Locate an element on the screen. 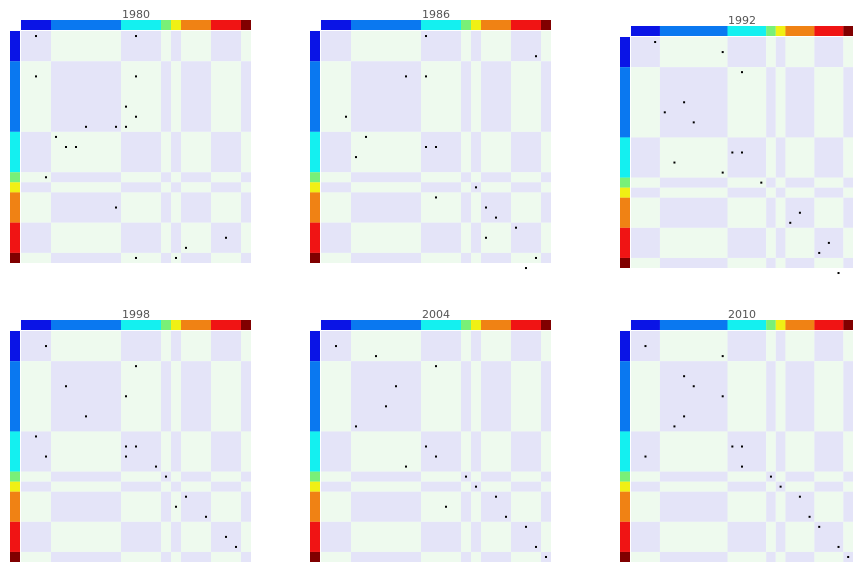 This screenshot has height=562, width=853. panel-title: 1998 is located at coordinates (136, 314).